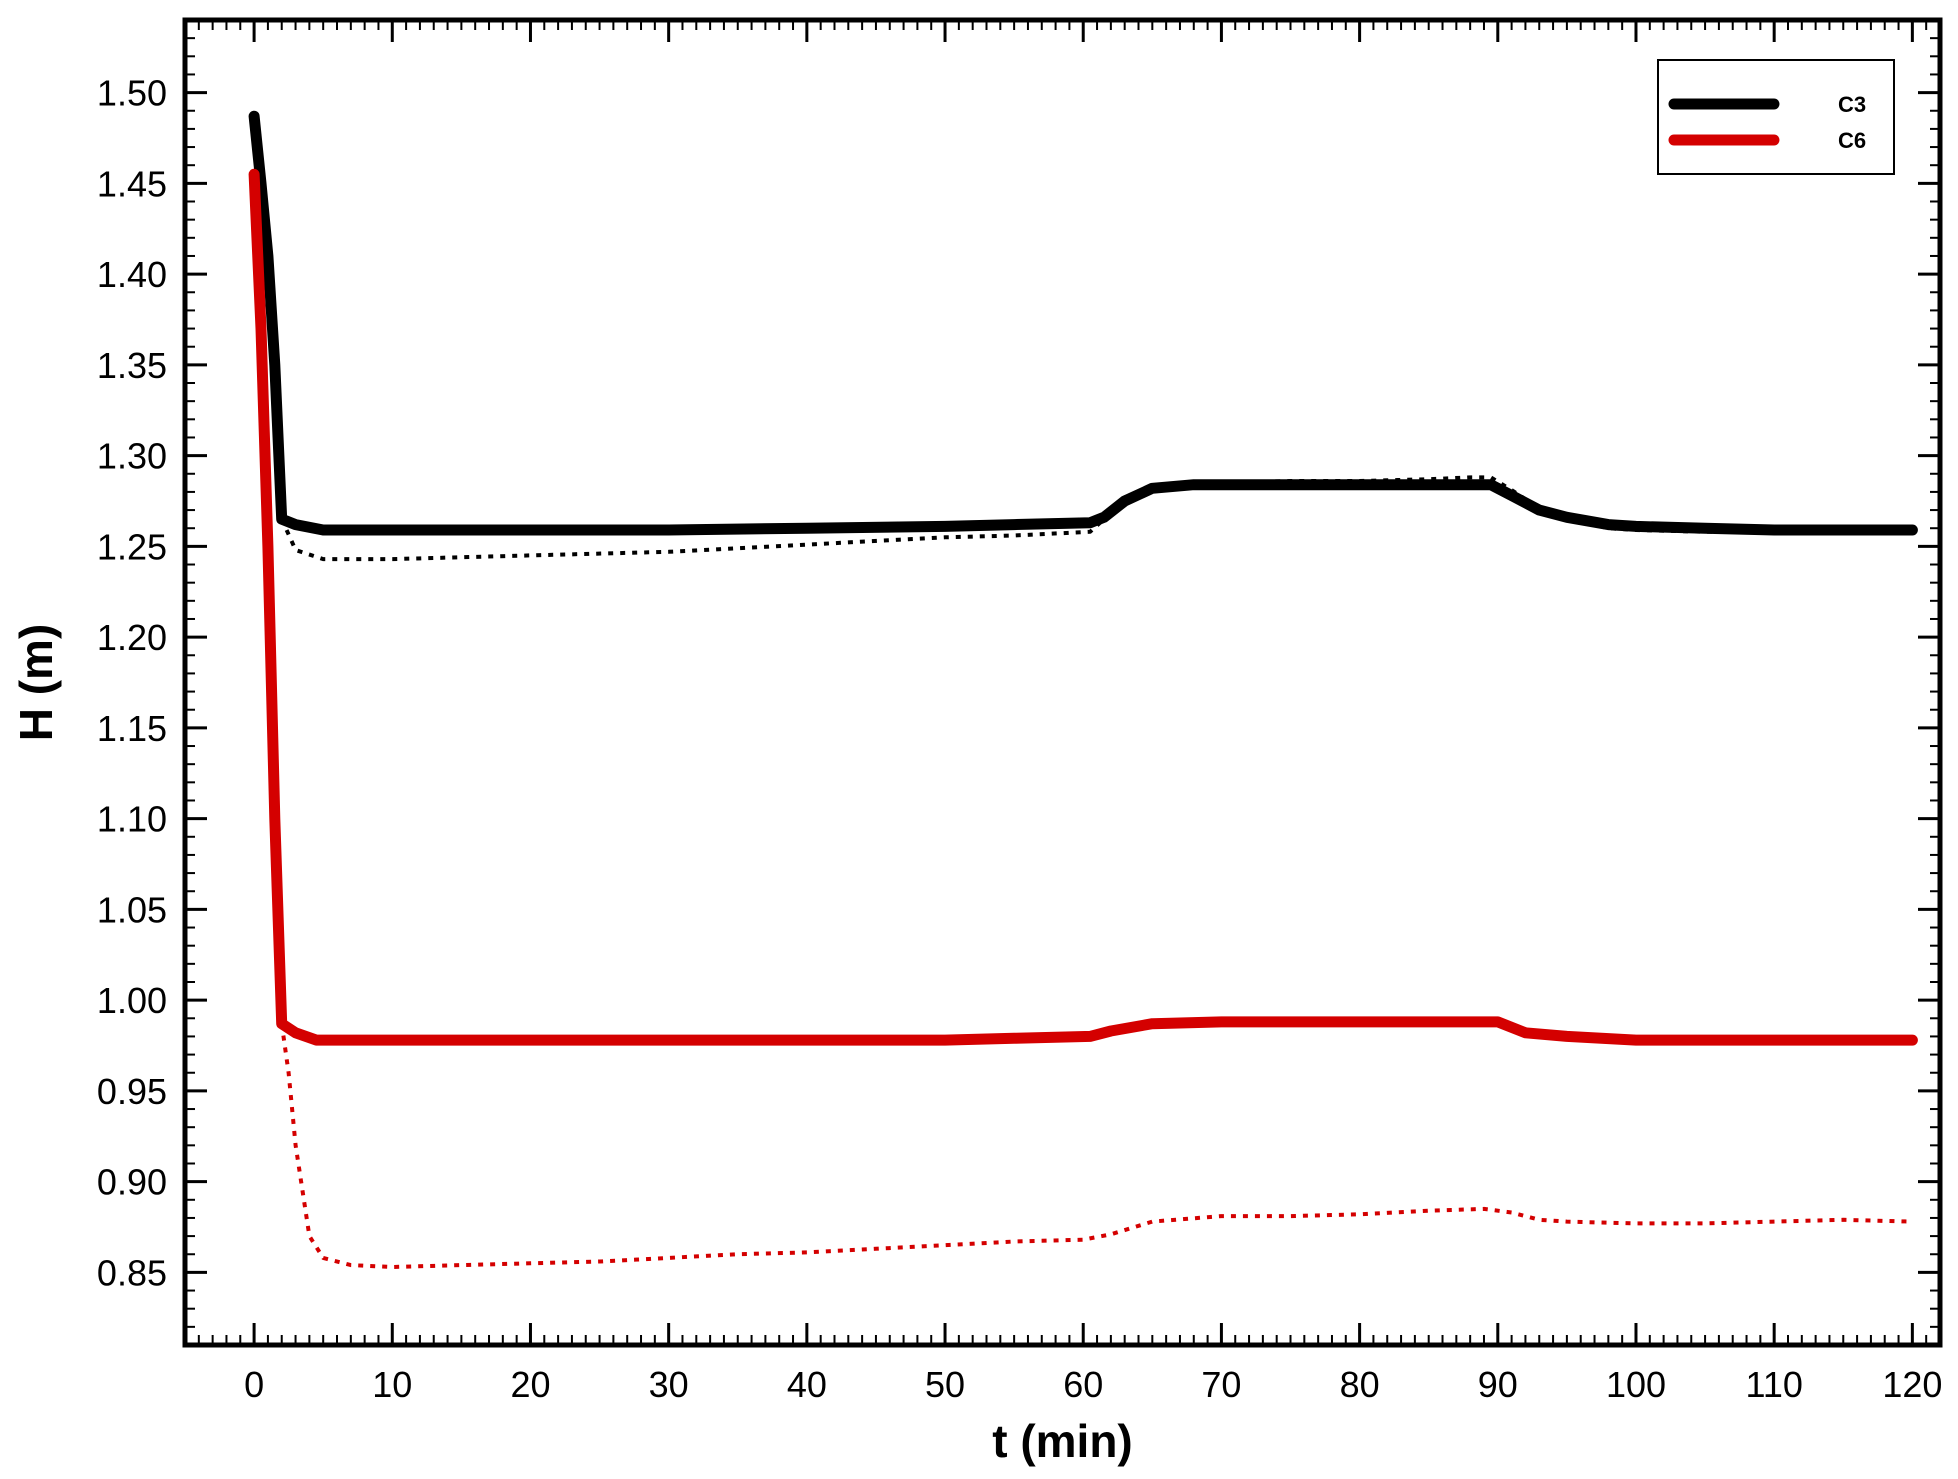  I want to click on y-tick-label: 1.15, so click(132, 728).